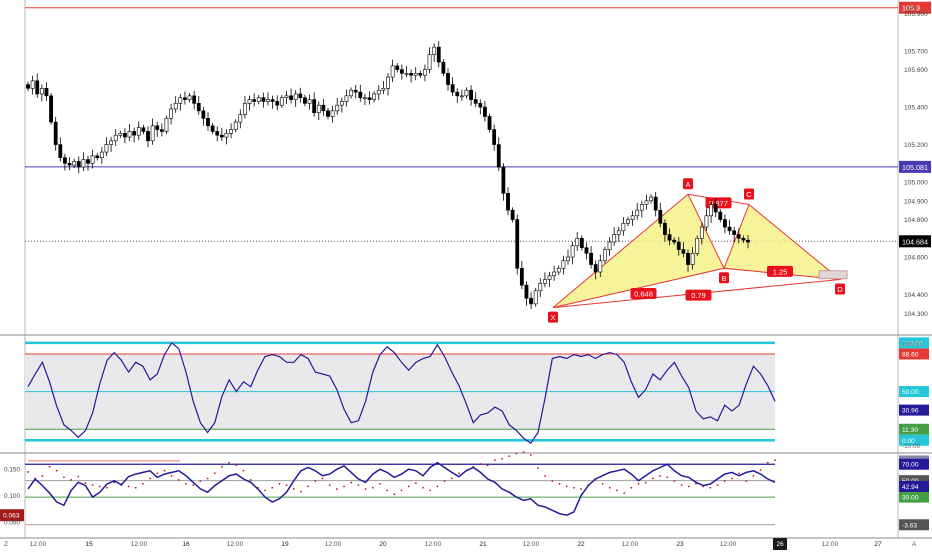  What do you see at coordinates (638, 288) in the screenshot?
I see `pattern-xb-dash` at bounding box center [638, 288].